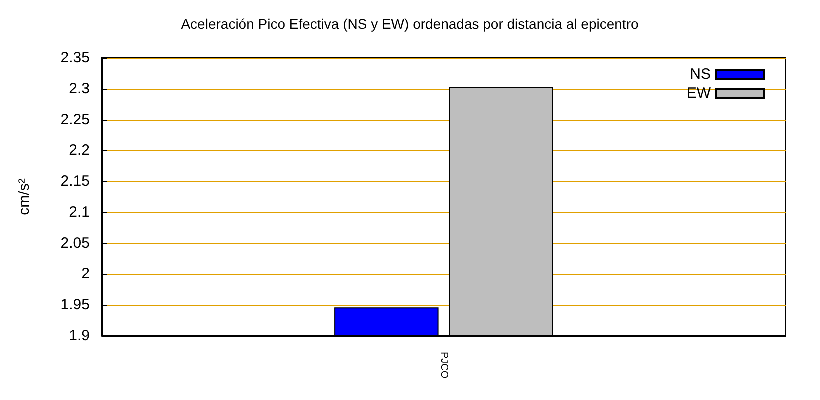 This screenshot has height=400, width=820. I want to click on x-tick-label: PJCO, so click(444, 365).